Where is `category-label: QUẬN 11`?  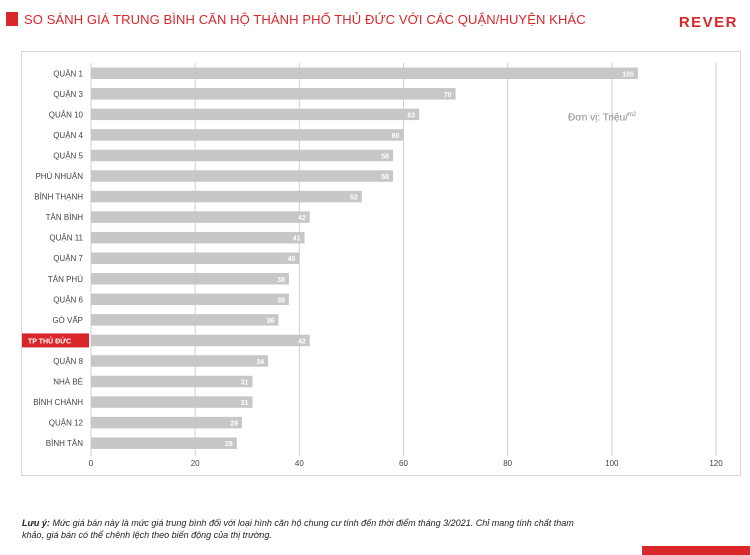 category-label: QUẬN 11 is located at coordinates (66, 238).